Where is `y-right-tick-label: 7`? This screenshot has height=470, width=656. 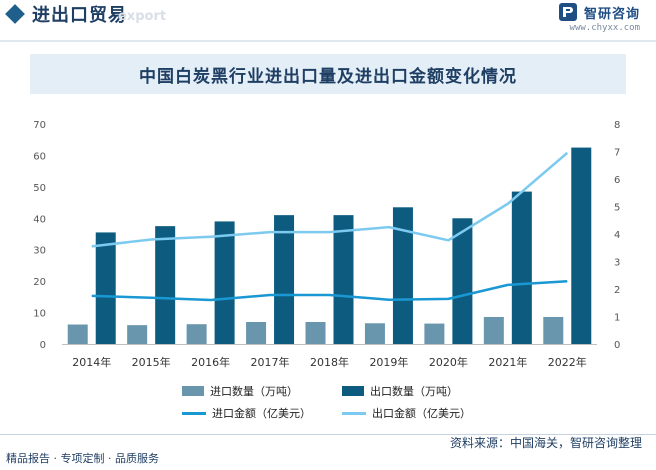
y-right-tick-label: 7 is located at coordinates (617, 153).